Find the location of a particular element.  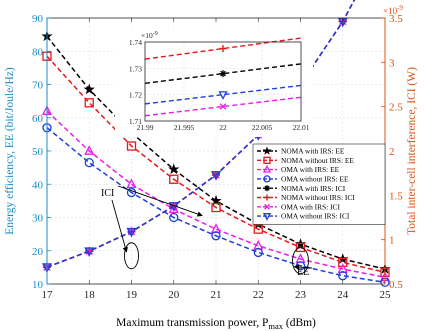

inset-x-tick-label: 21.995 is located at coordinates (184, 127).